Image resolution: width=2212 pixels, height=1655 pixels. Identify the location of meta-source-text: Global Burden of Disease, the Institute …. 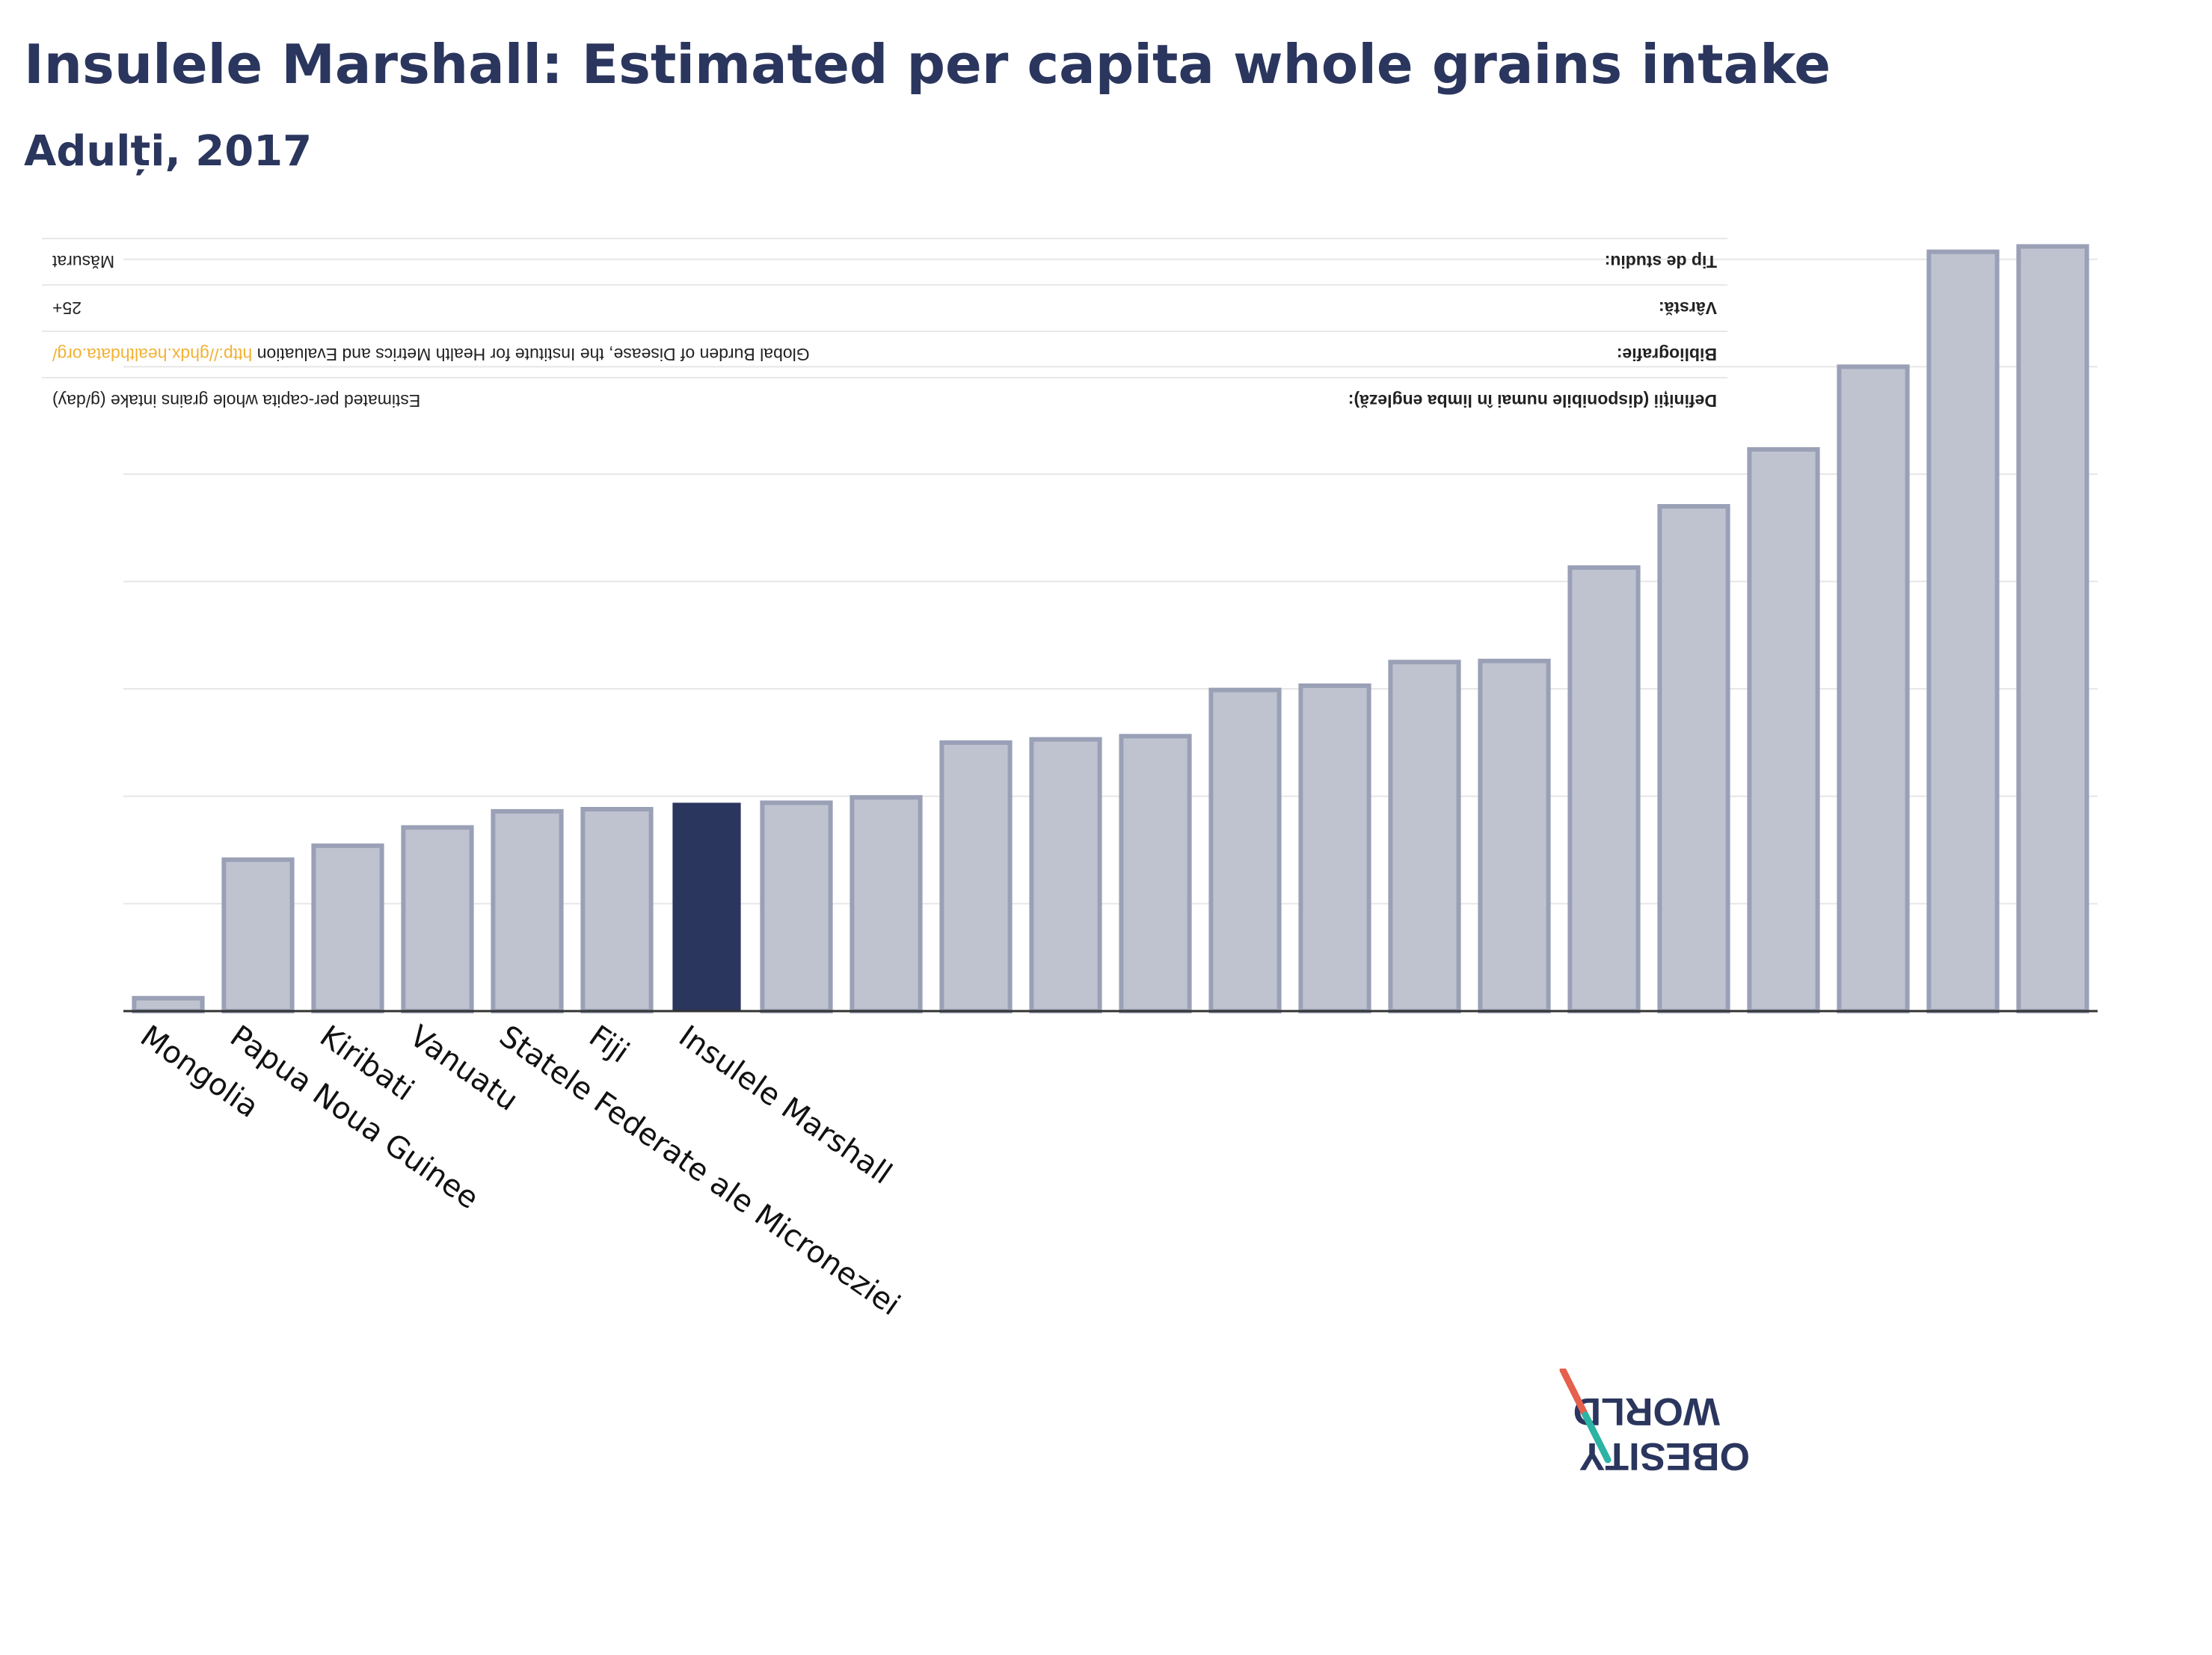
(533, 355).